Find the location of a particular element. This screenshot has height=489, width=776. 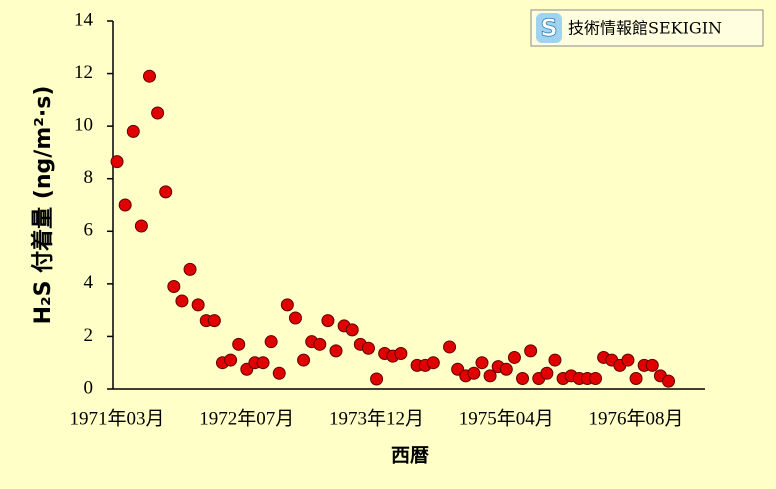

y-tick-label: 8 is located at coordinates (89, 177).